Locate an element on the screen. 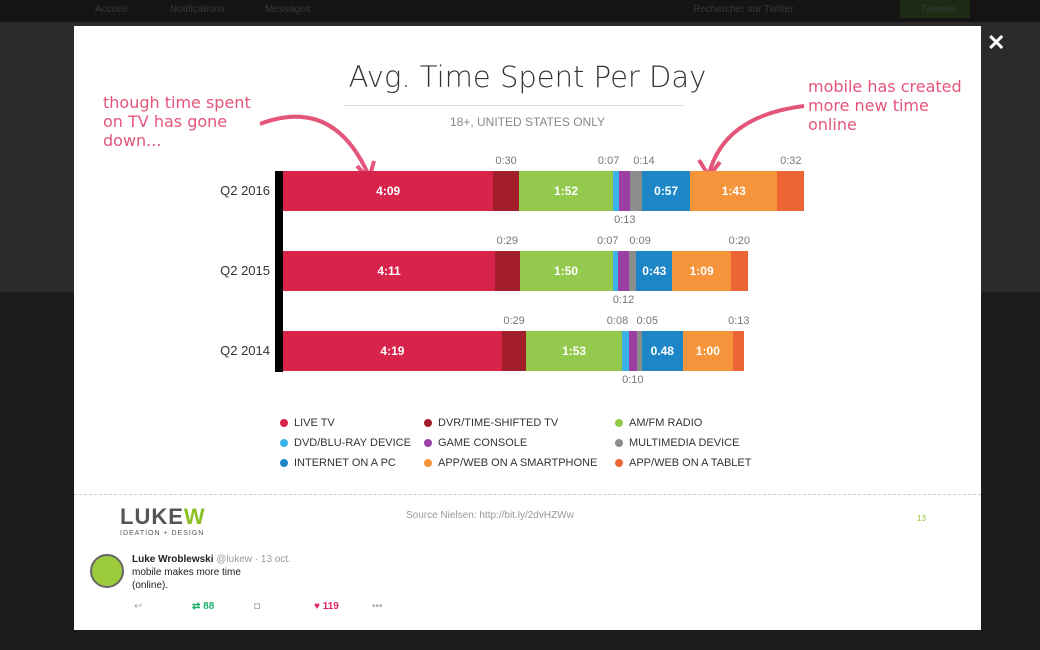  close-button: ✕ is located at coordinates (996, 42).